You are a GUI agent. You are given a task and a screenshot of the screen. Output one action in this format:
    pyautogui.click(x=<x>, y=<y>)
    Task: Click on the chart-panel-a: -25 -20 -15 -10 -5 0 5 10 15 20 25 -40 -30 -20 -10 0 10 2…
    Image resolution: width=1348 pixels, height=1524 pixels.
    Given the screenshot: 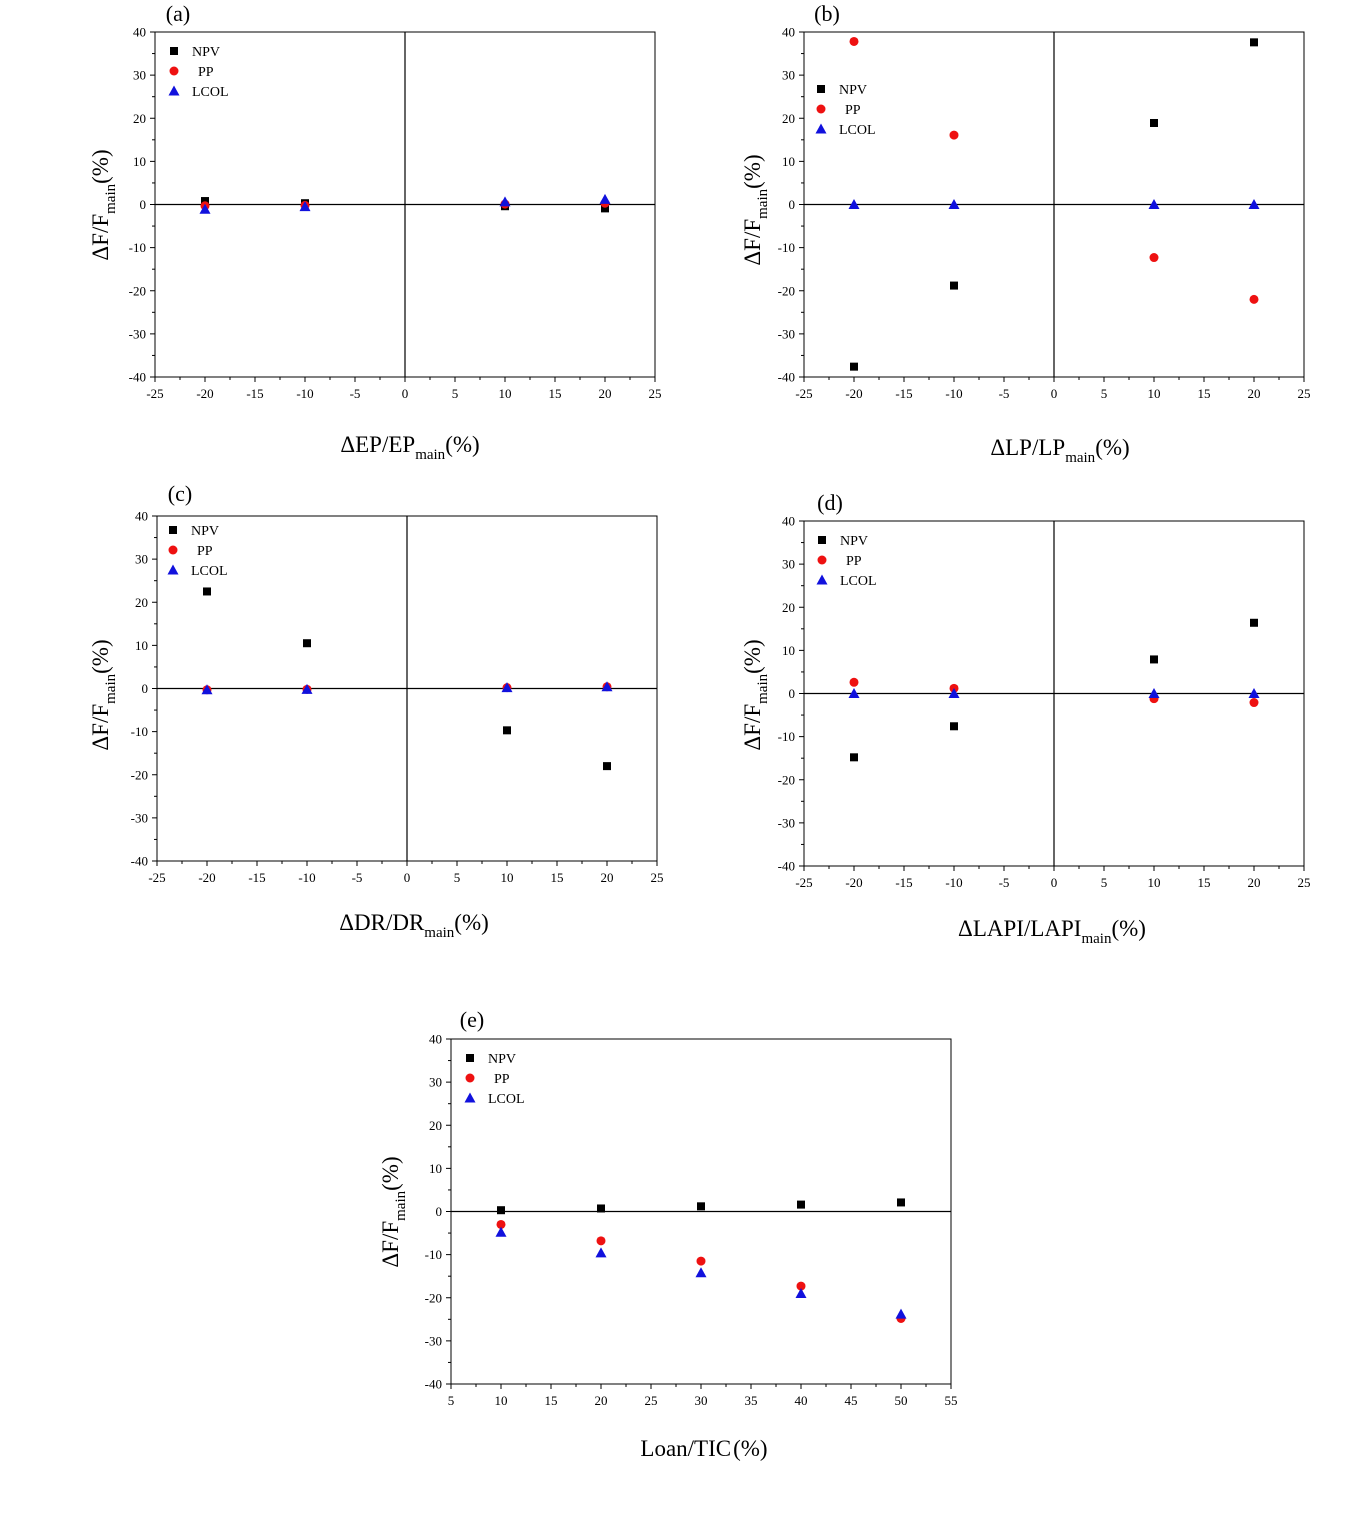 What is the action you would take?
    pyautogui.click(x=375, y=232)
    